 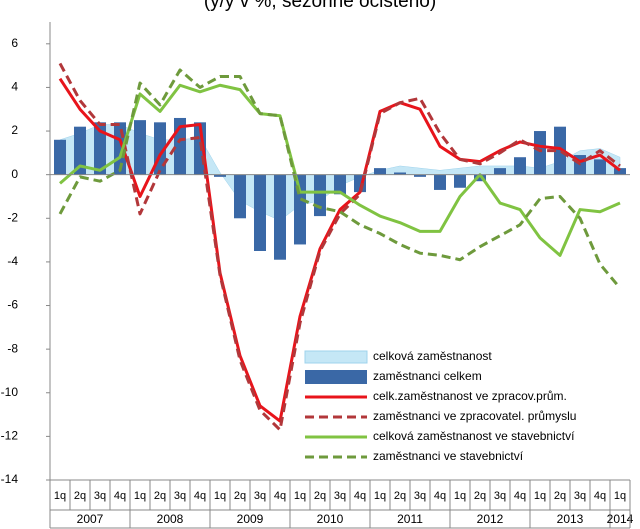 I want to click on legend-label: celková zaměstnanost, so click(x=432, y=356).